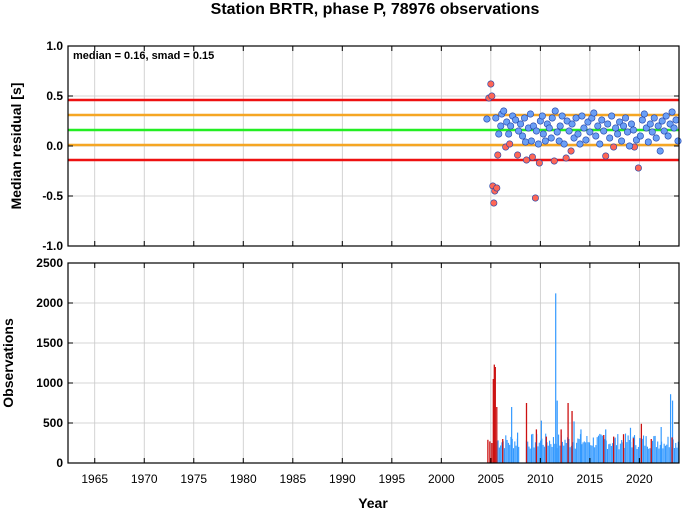  Describe the element at coordinates (54, 146) in the screenshot. I see `y-tick-label: 0.0` at that location.